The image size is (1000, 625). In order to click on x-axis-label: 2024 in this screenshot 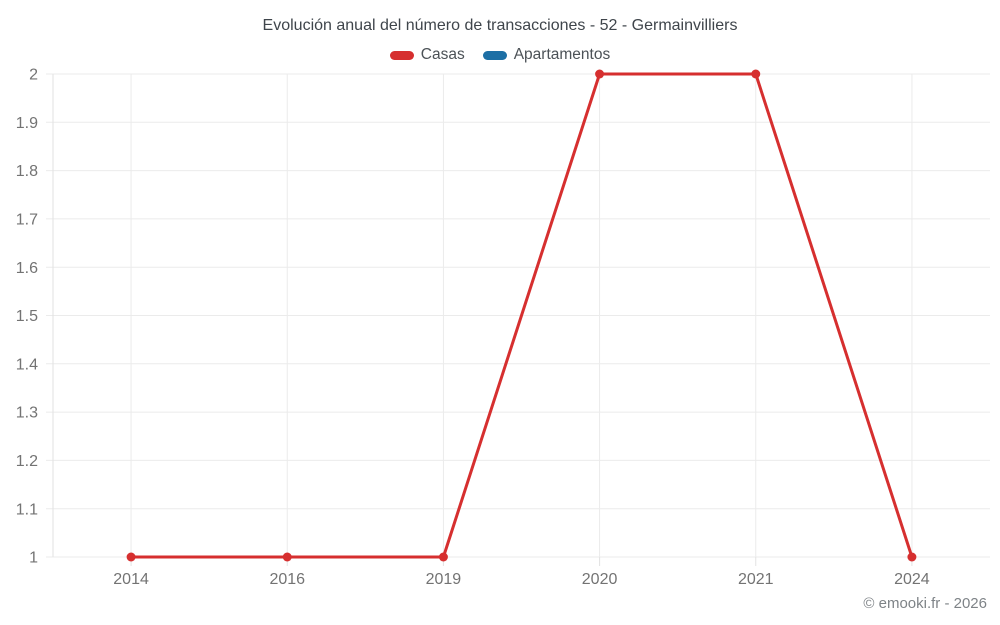, I will do `click(912, 579)`.